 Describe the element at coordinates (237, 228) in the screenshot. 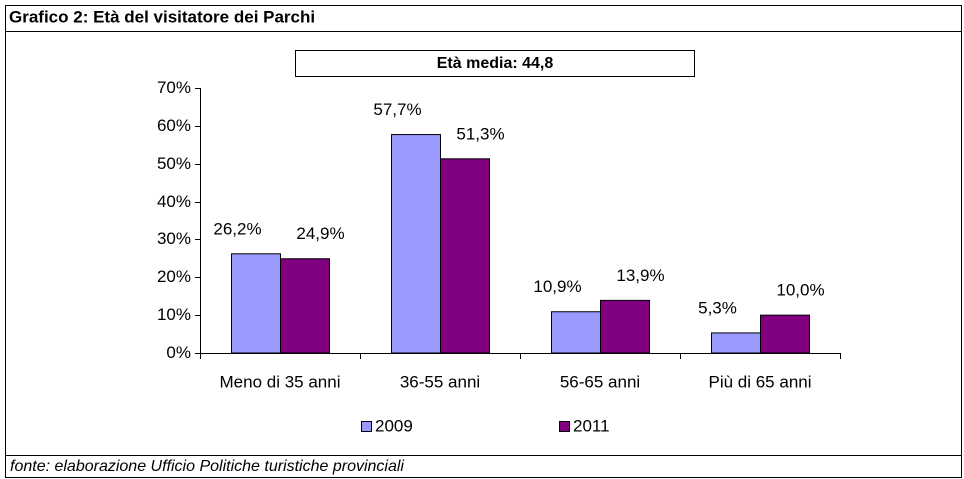

I see `value-label: 26,2%` at that location.